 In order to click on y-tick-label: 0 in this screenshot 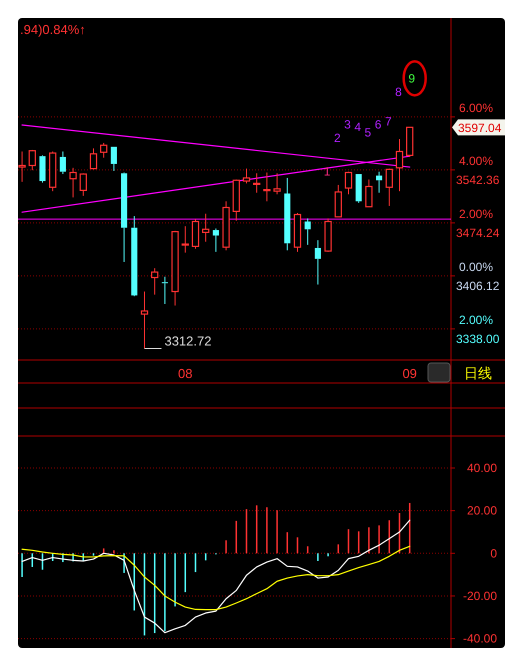, I will do `click(494, 553)`.